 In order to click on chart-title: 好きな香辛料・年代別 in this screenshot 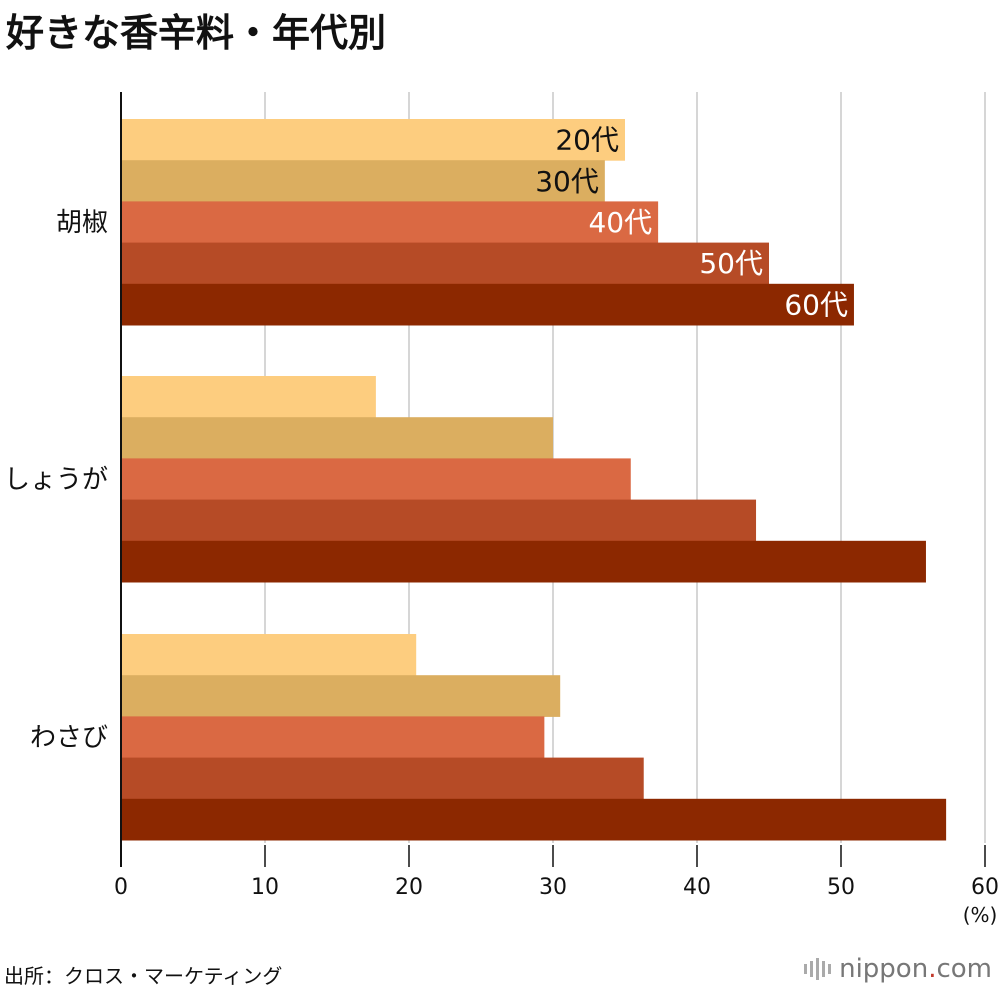, I will do `click(196, 33)`.